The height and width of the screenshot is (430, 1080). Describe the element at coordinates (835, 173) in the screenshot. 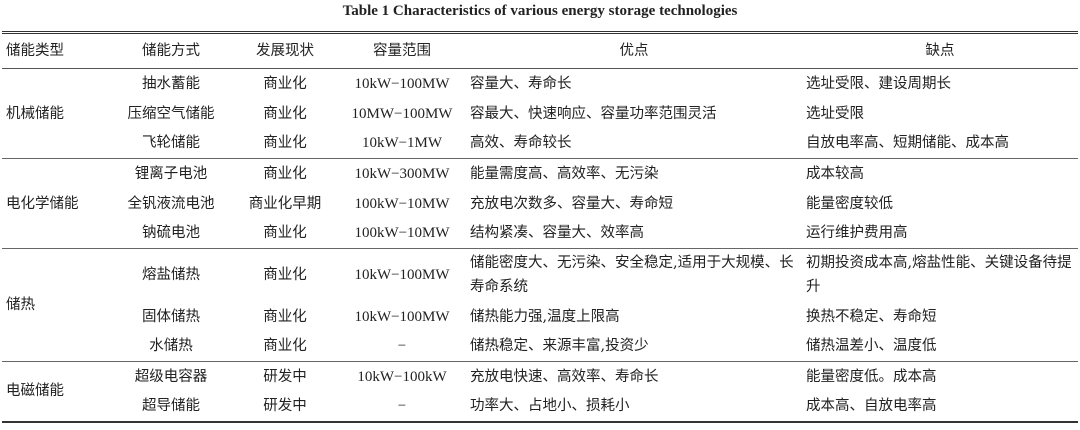

I see `cell-cons: 成本较高` at that location.